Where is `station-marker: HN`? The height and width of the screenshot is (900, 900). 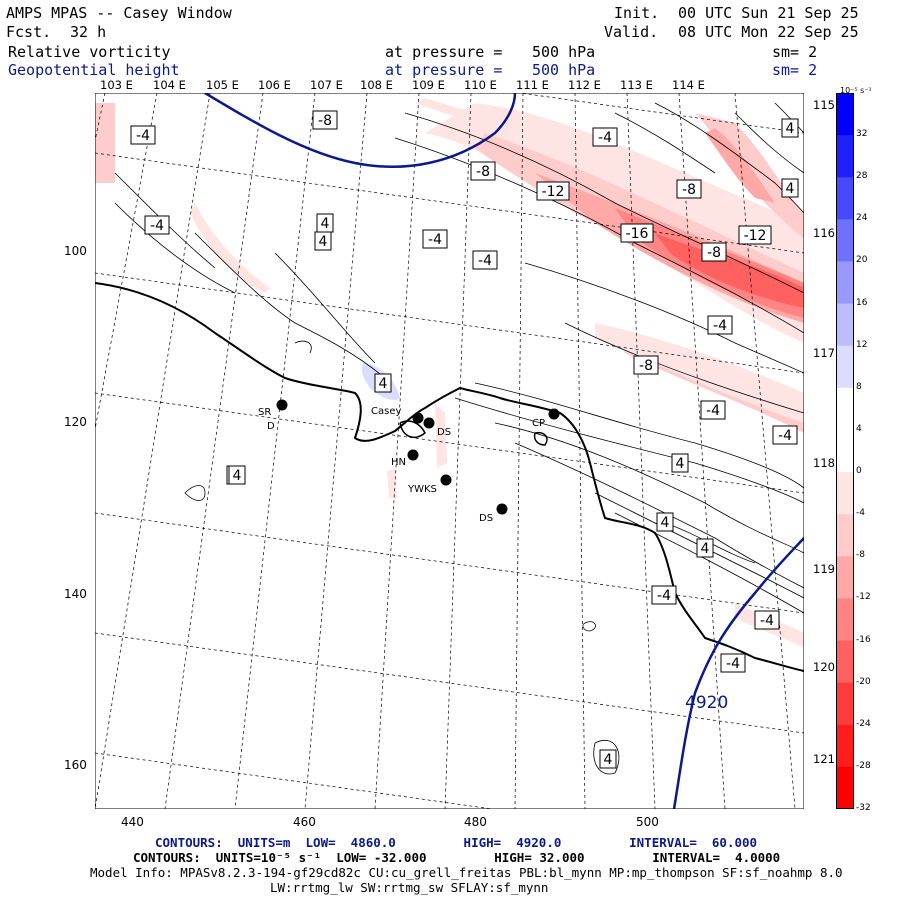
station-marker: HN is located at coordinates (405, 458).